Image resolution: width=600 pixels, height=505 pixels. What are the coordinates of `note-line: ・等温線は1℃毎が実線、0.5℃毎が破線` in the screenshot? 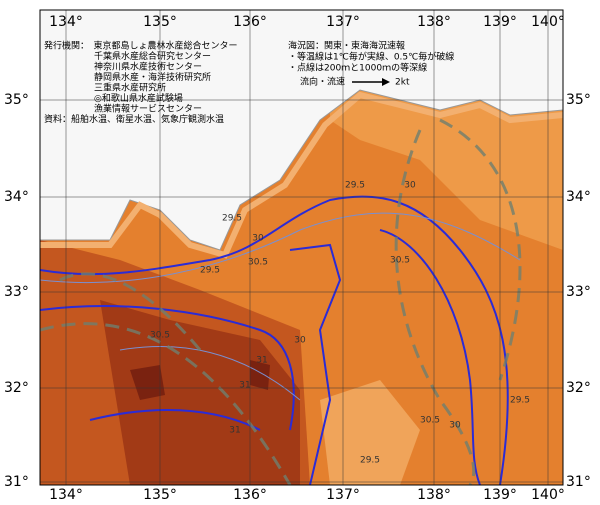 It's located at (371, 57).